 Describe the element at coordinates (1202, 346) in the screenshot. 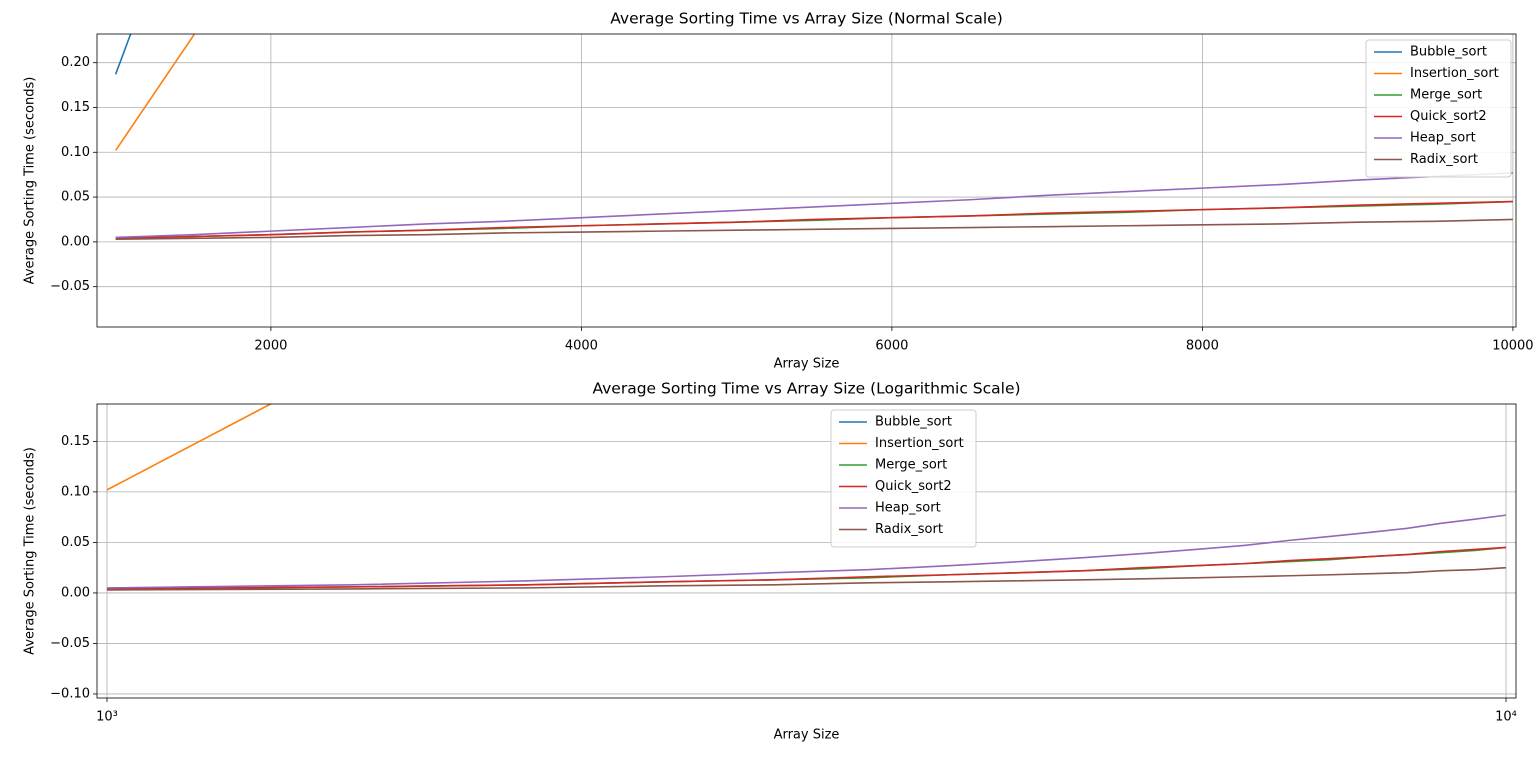

I see `x-tick-label: 8000` at that location.